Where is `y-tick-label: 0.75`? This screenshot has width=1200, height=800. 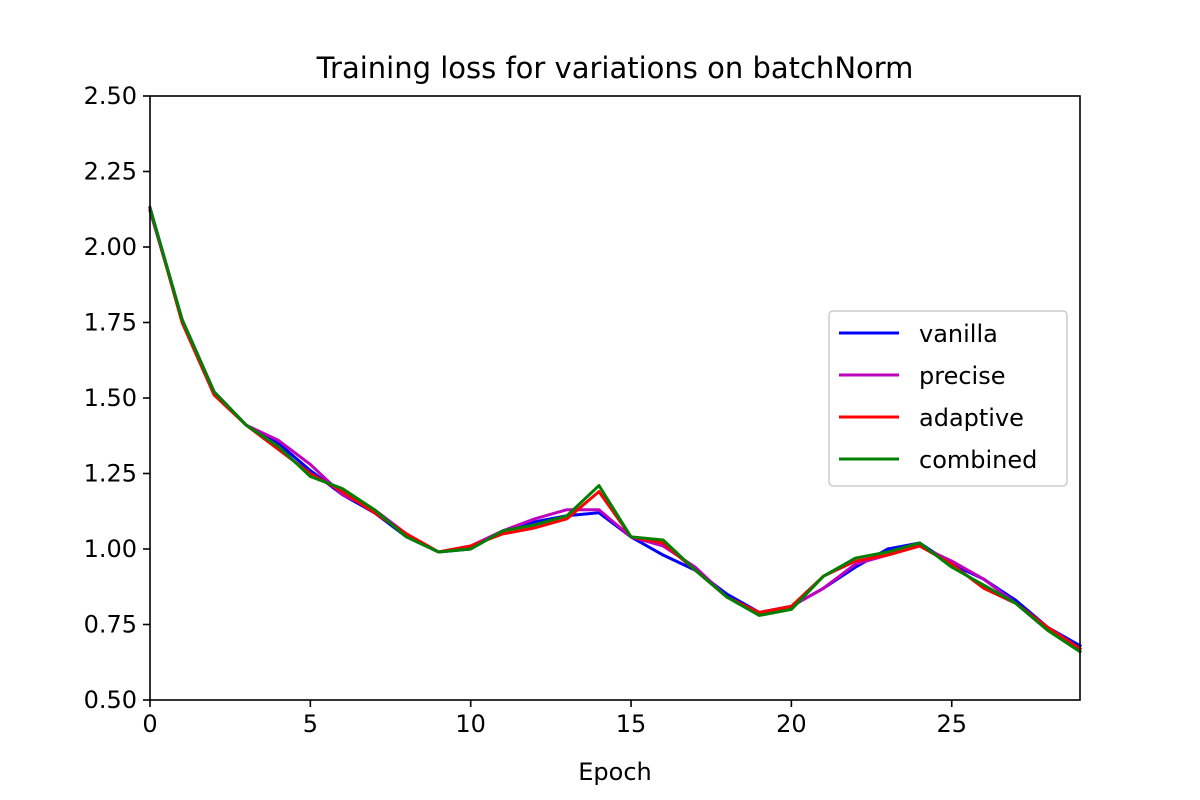 y-tick-label: 0.75 is located at coordinates (110, 625).